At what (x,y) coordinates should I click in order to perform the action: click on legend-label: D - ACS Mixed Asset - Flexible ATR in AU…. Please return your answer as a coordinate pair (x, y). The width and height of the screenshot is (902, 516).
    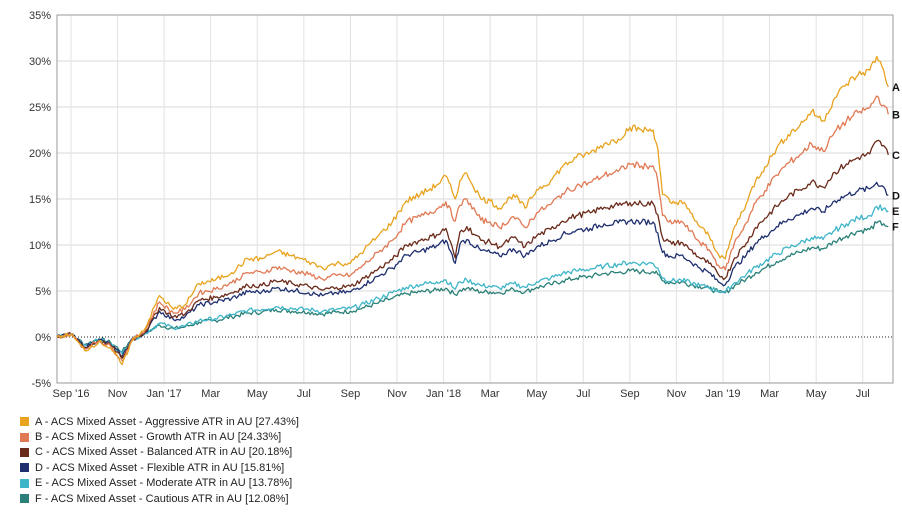
    Looking at the image, I should click on (160, 467).